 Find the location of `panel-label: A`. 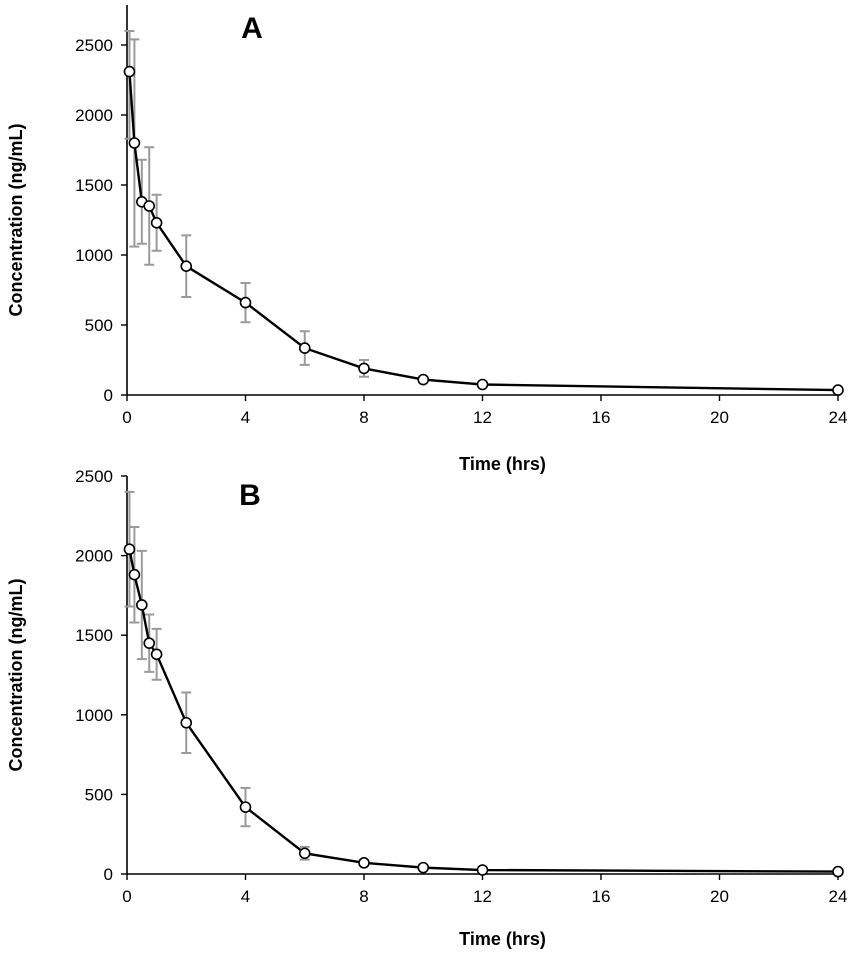

panel-label: A is located at coordinates (252, 28).